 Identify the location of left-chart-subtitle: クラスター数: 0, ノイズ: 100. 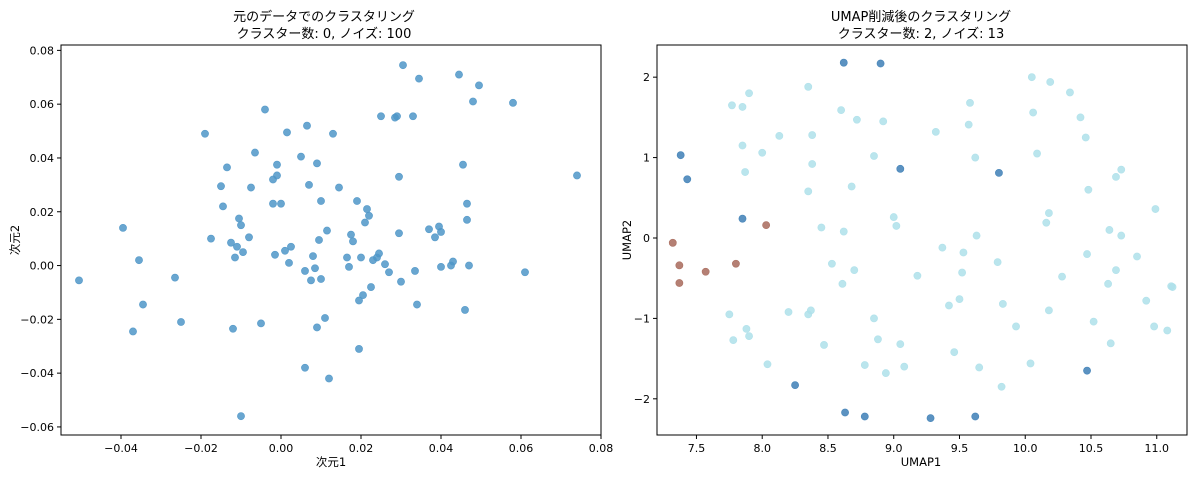
(324, 34).